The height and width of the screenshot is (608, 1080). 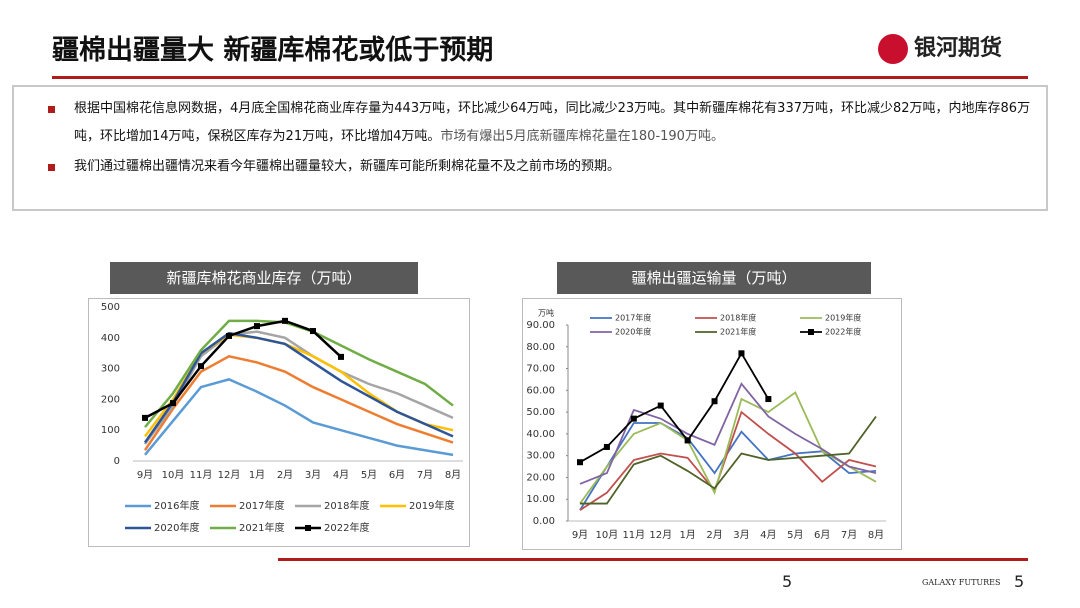 I want to click on y-tick-label: 40.00, so click(x=540, y=434).